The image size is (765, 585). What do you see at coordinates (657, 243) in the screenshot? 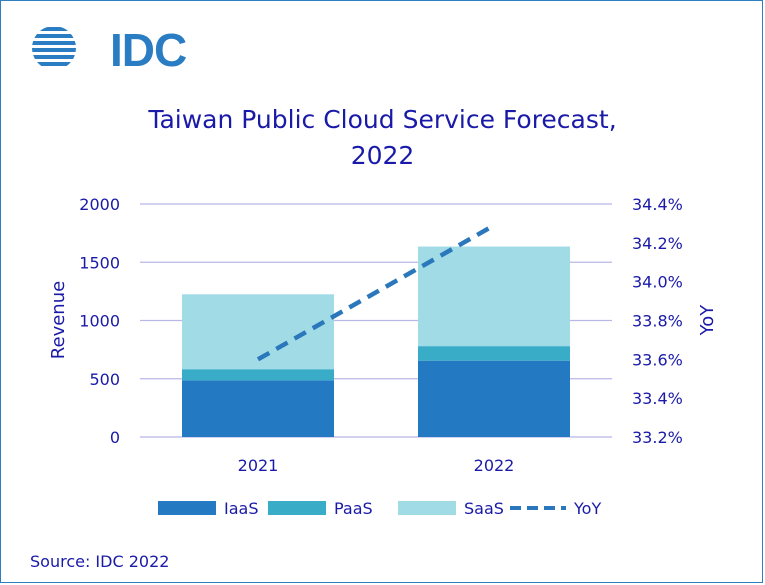
I see `y2-tick-label: 34.2%` at bounding box center [657, 243].